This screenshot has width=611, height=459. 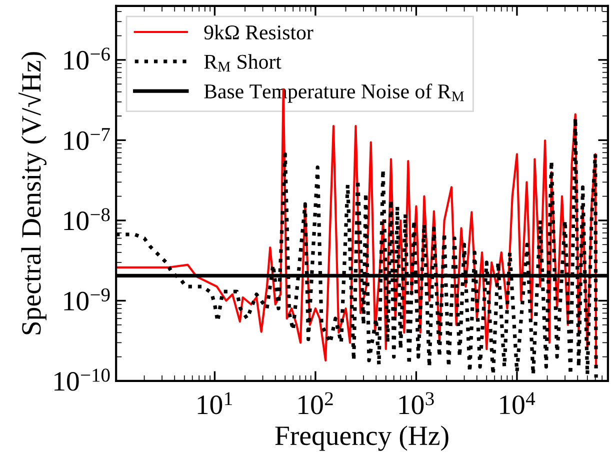 What do you see at coordinates (416, 403) in the screenshot?
I see `x-tick-label: 10$^{3}$` at bounding box center [416, 403].